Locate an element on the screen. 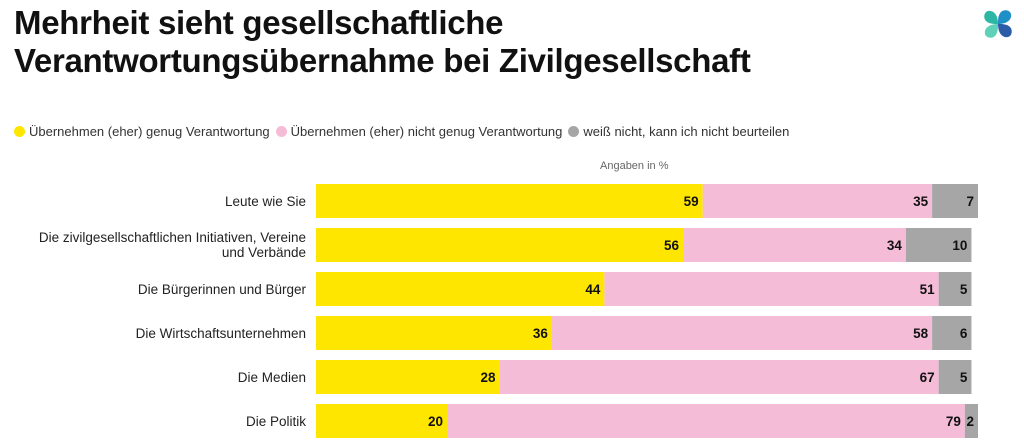  data-label-no: 67 is located at coordinates (927, 377).